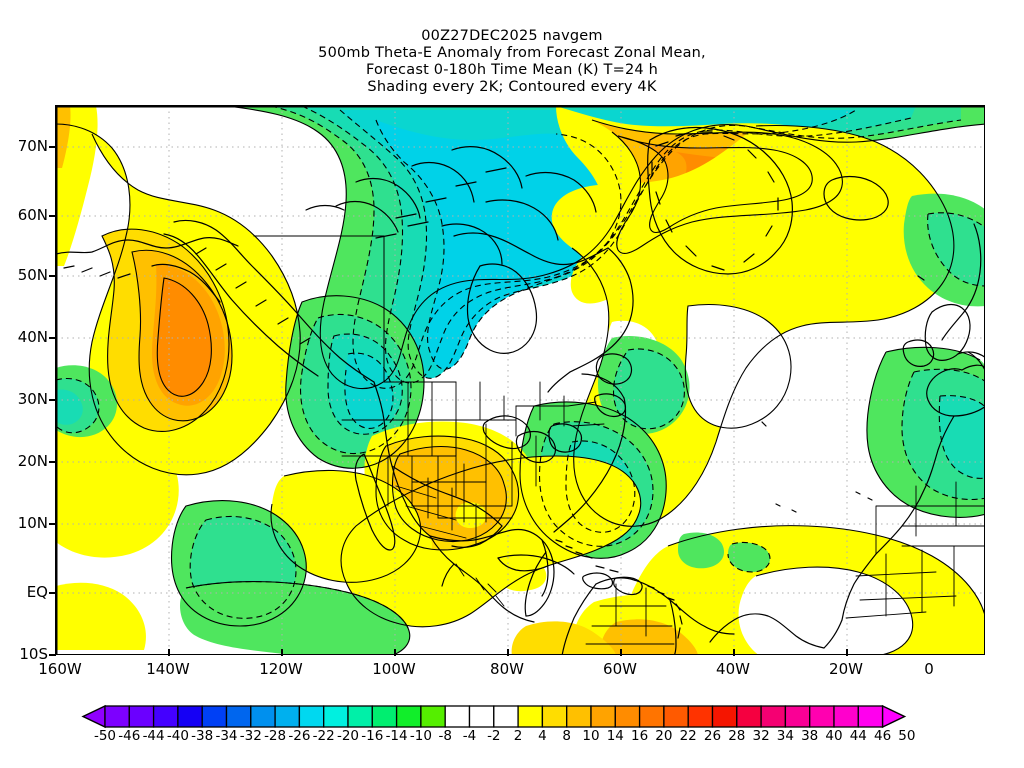 This screenshot has height=768, width=1024. I want to click on colorbar-tick-label: -8, so click(445, 736).